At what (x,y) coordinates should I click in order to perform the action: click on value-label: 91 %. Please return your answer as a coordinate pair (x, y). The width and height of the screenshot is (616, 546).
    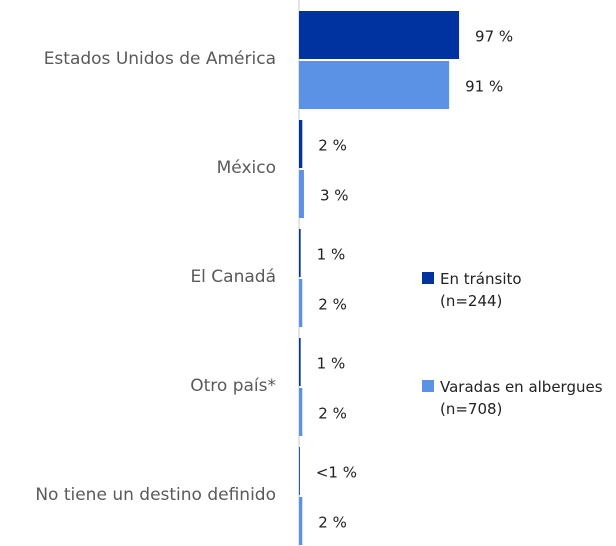
    Looking at the image, I should click on (484, 87).